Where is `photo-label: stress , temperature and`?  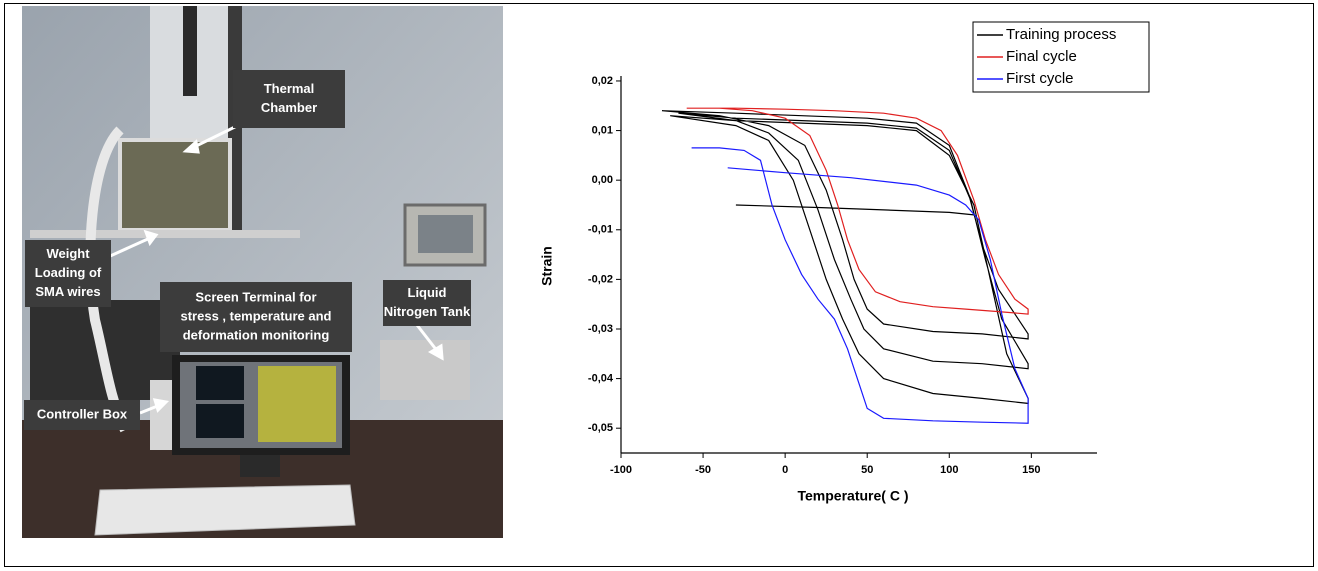 photo-label: stress , temperature and is located at coordinates (255, 315).